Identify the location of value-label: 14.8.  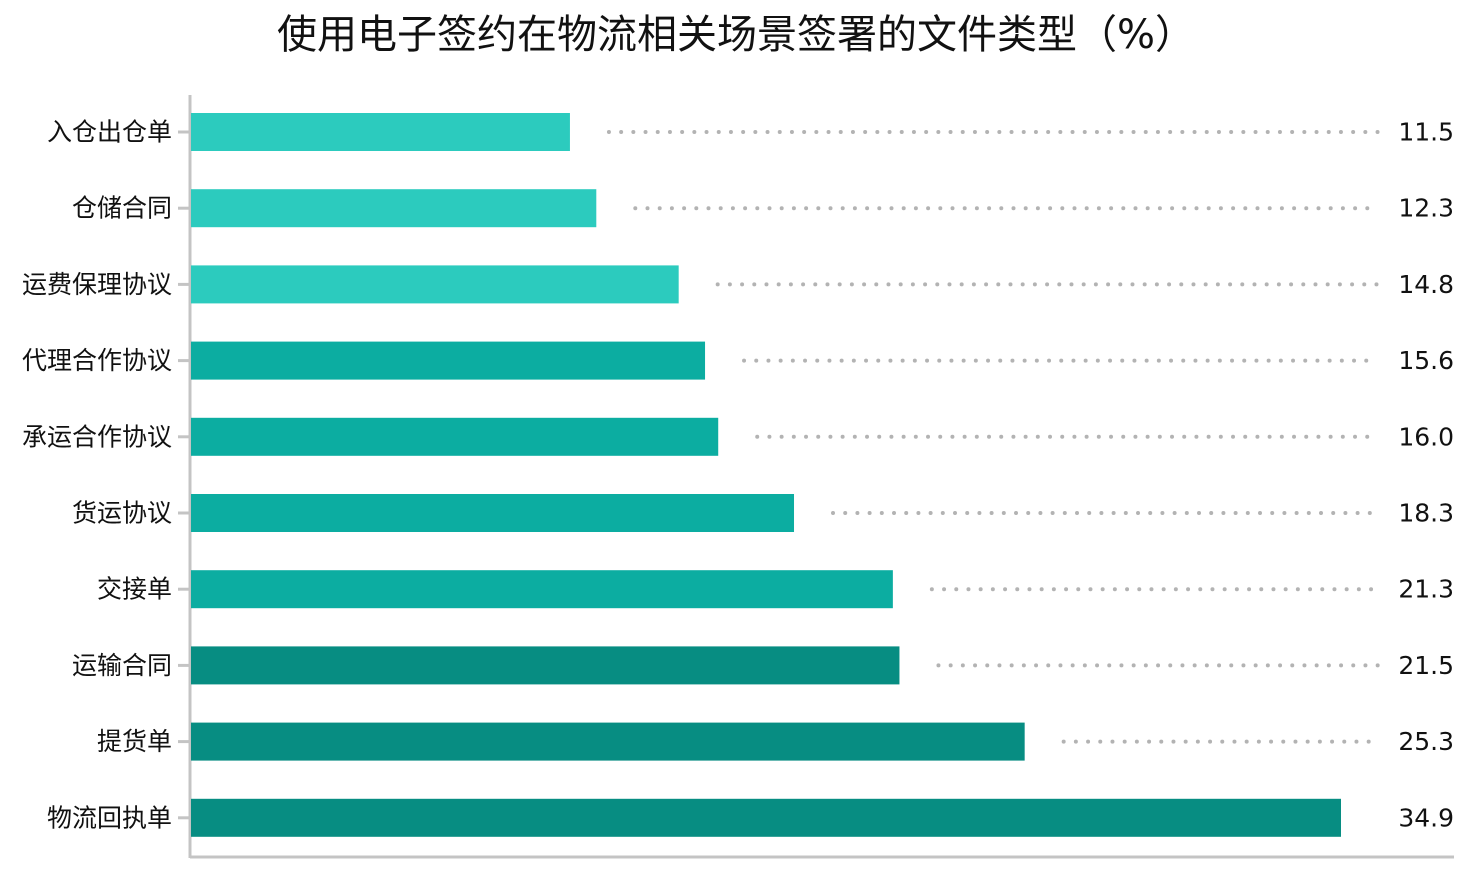
(1426, 284).